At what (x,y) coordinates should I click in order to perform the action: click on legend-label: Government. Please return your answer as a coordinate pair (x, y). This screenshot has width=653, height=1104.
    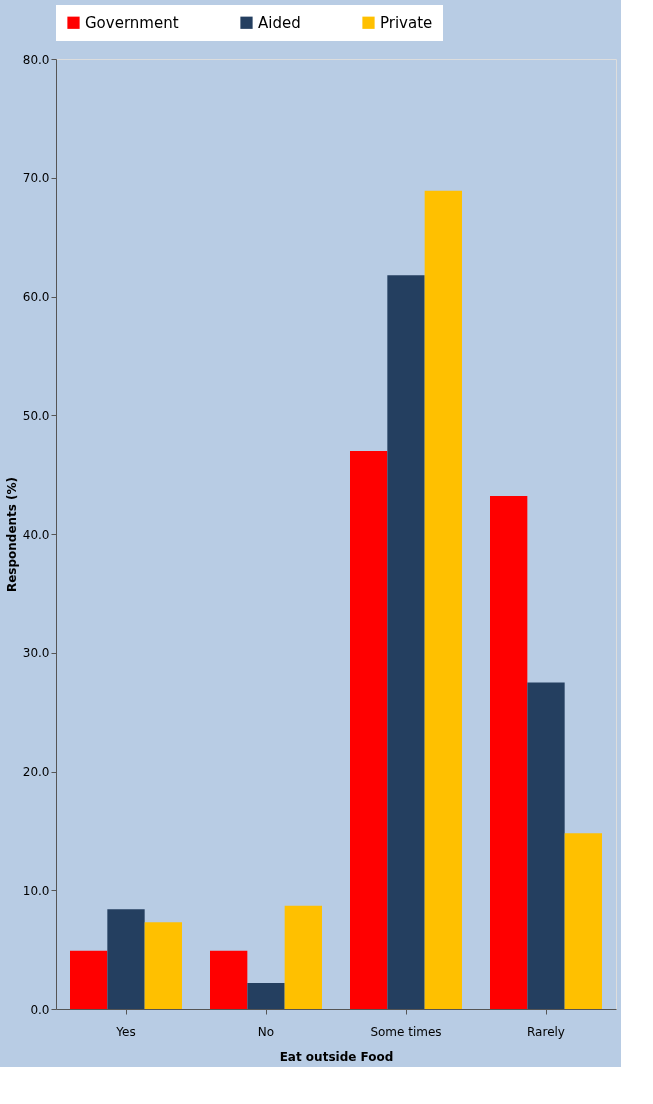
    Looking at the image, I should click on (132, 22).